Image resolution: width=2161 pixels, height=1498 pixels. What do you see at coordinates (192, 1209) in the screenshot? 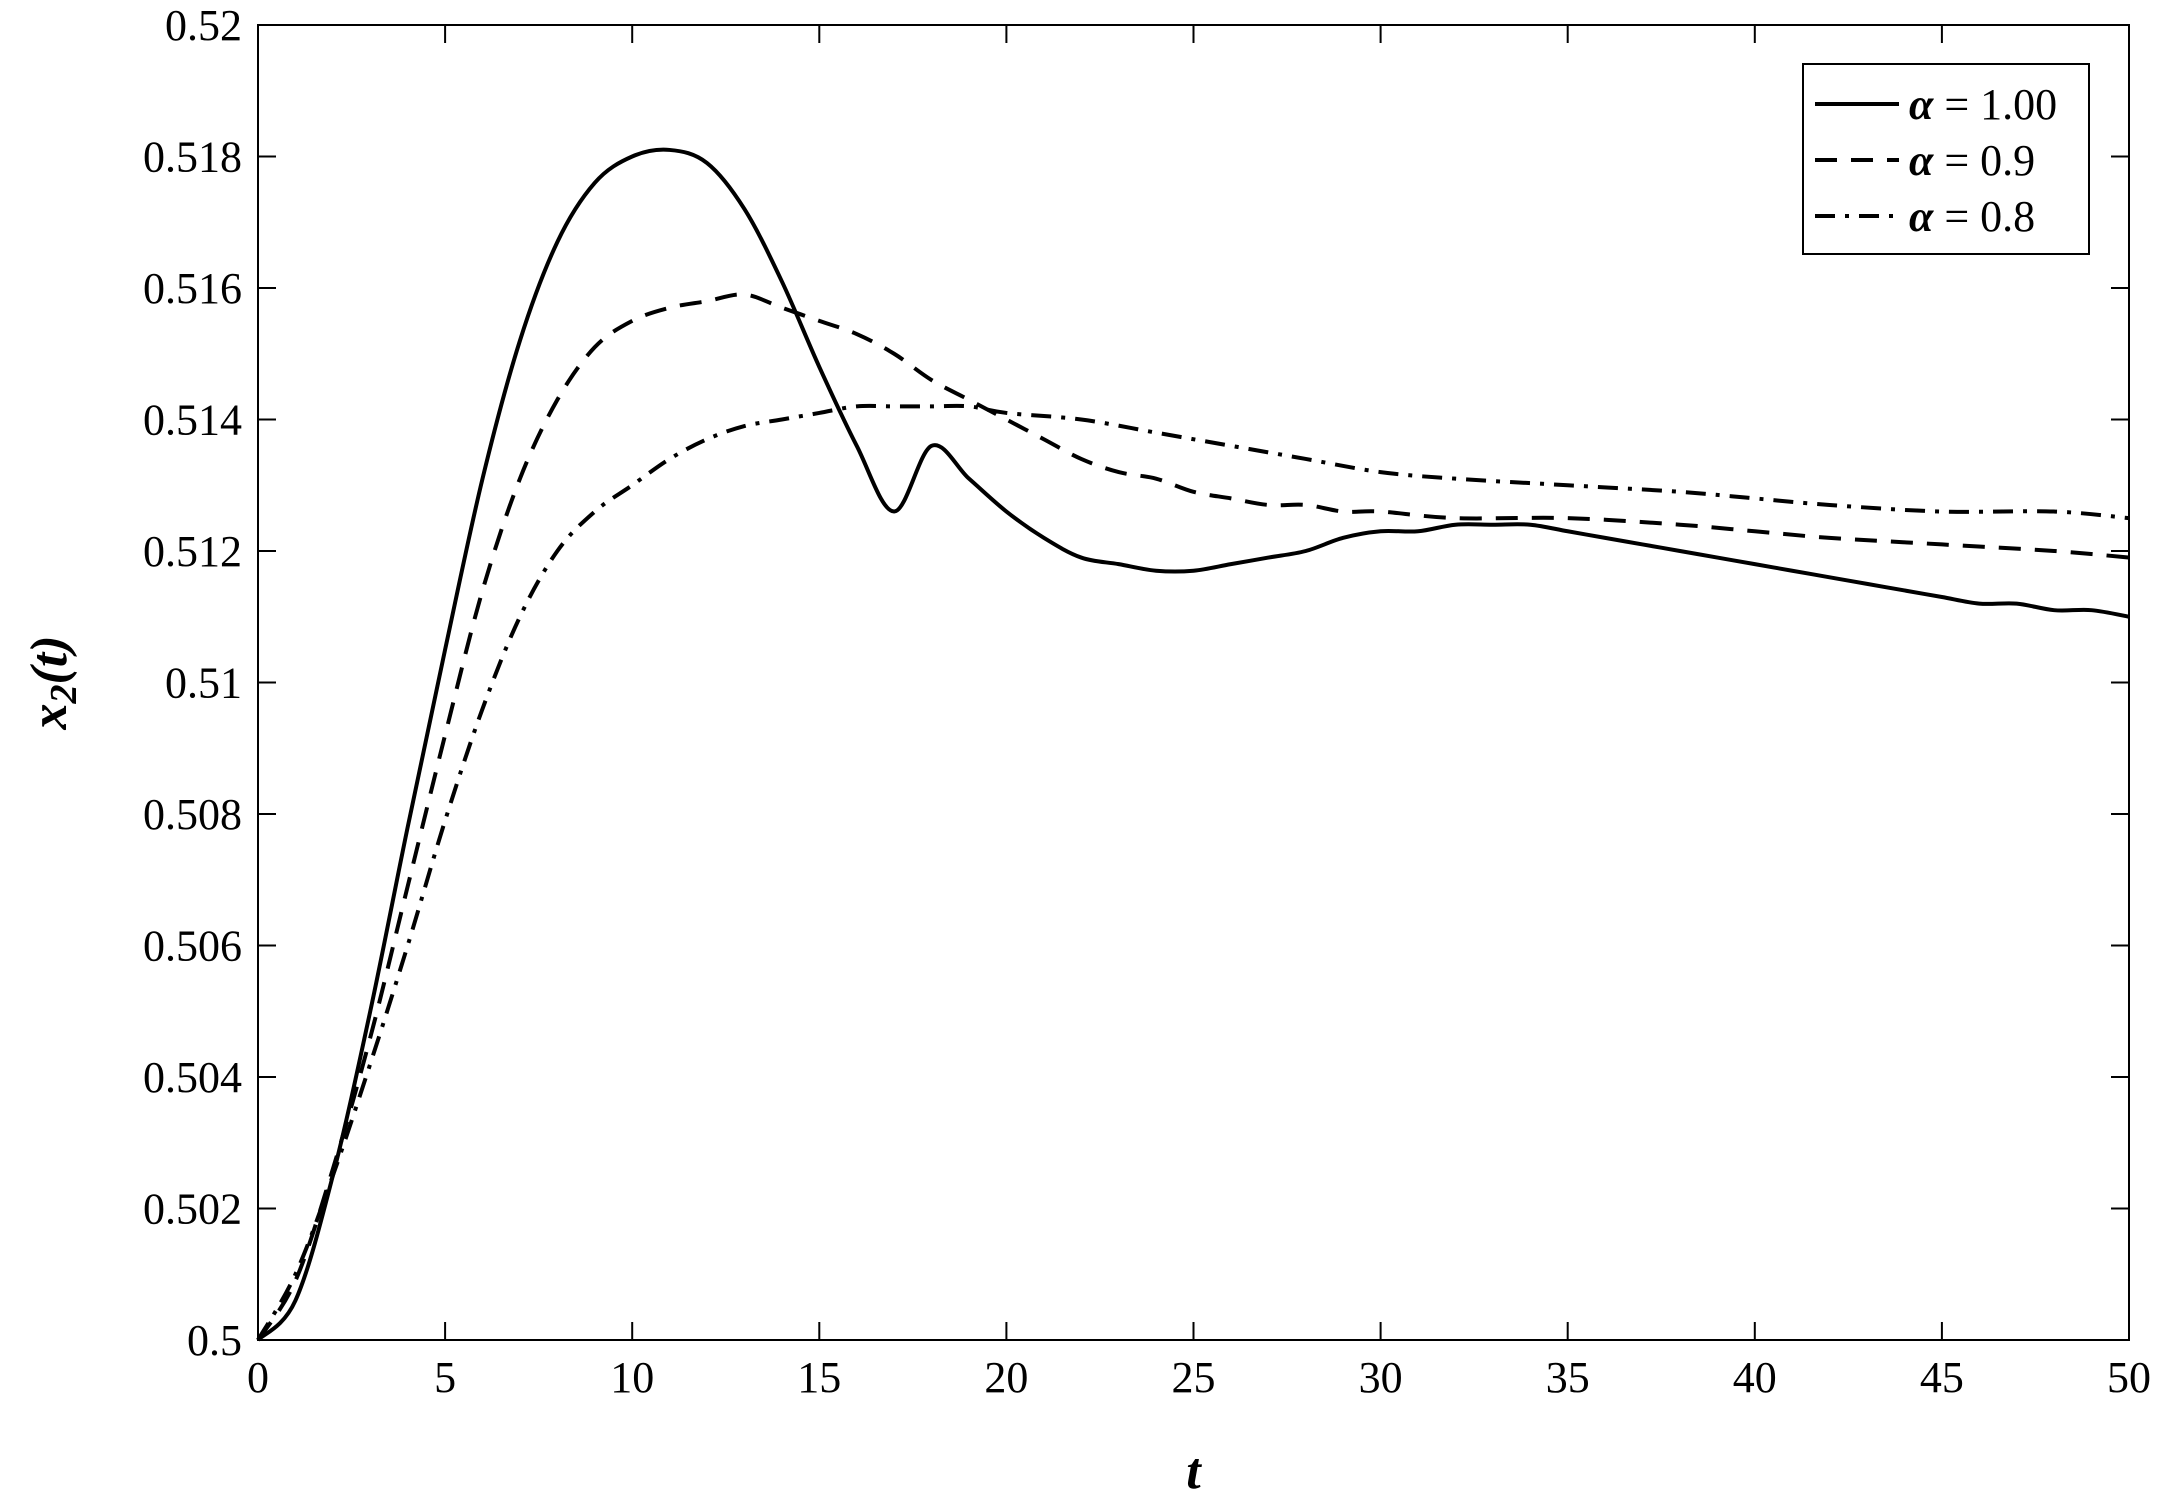
I see `y-tick-label: 0.502` at bounding box center [192, 1209].